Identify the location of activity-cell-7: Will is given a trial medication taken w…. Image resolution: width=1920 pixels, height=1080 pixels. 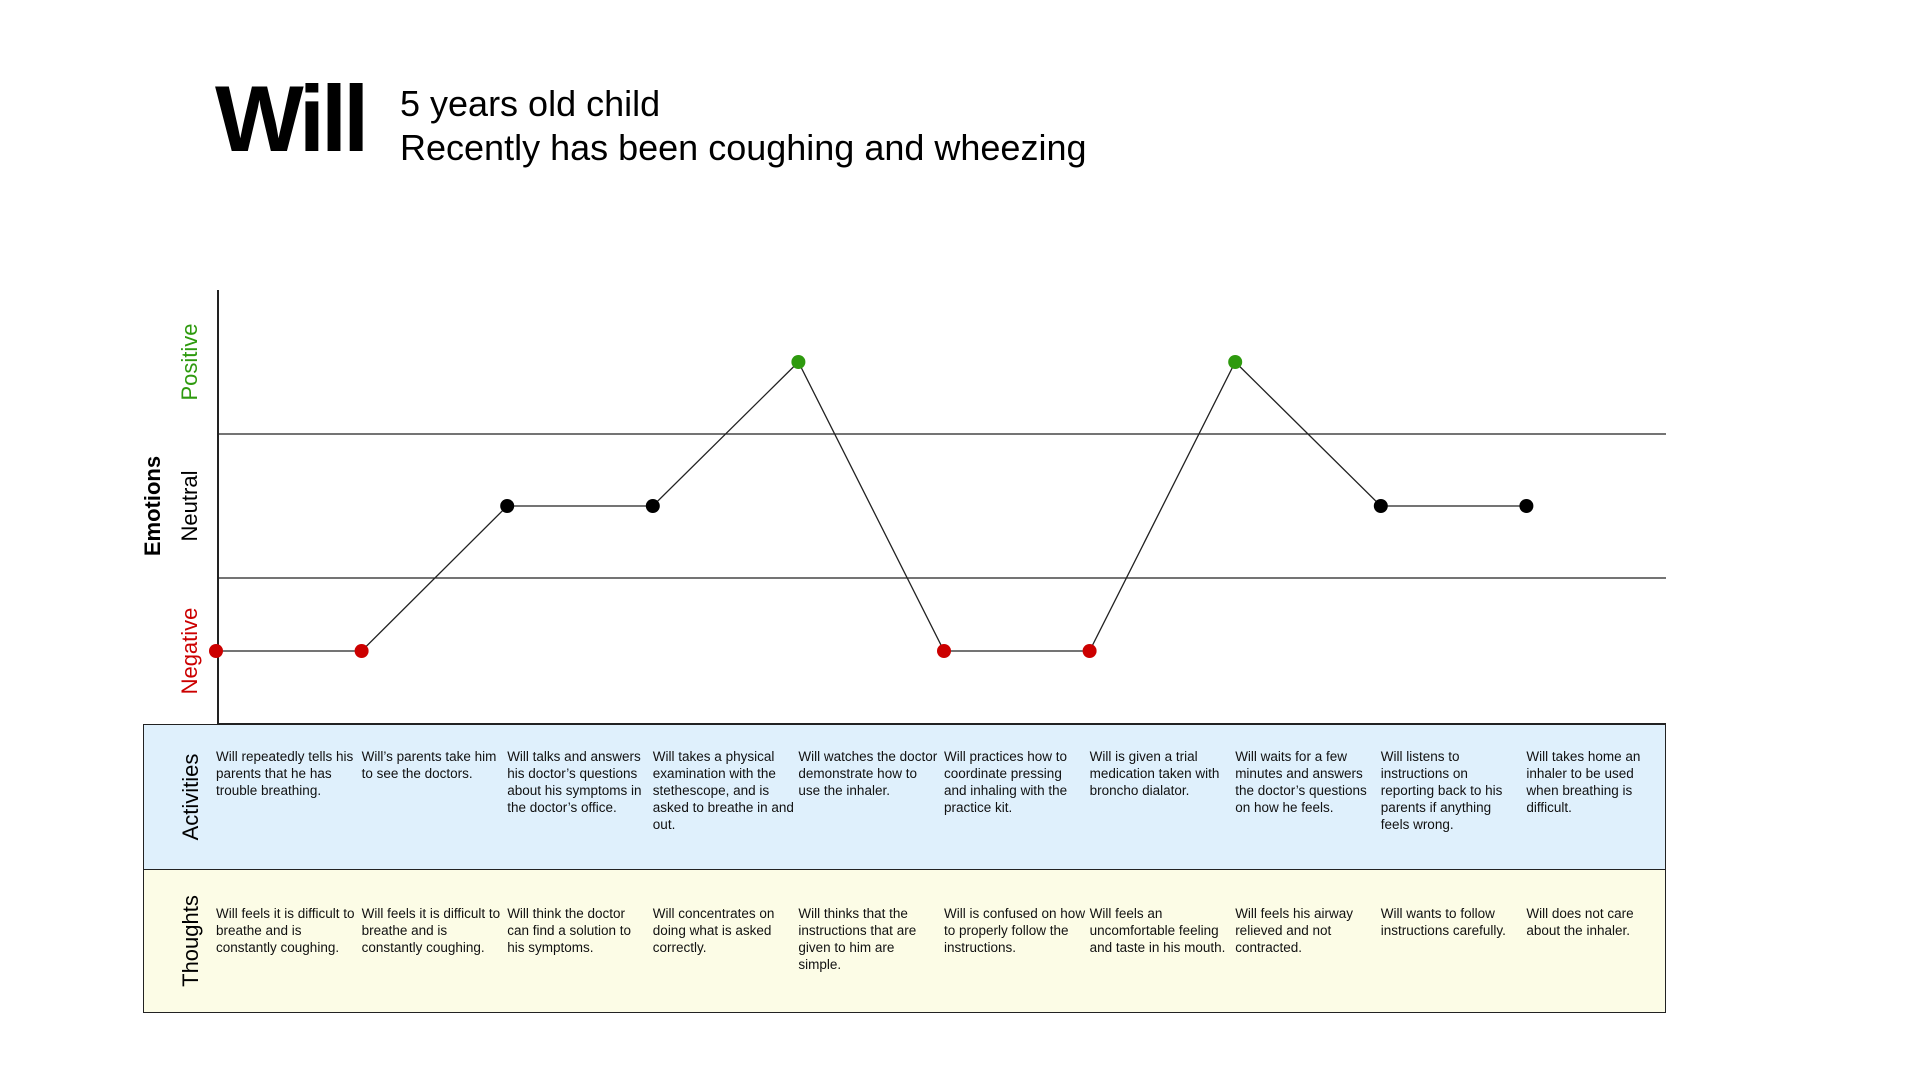
(1154, 773).